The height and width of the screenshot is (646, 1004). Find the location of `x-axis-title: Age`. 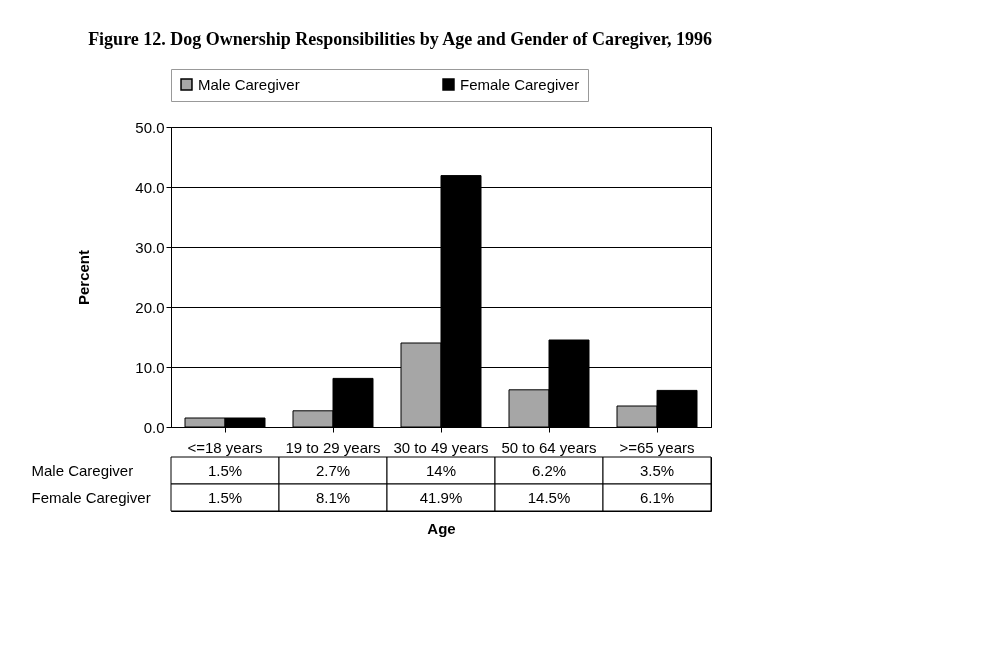

x-axis-title: Age is located at coordinates (441, 528).